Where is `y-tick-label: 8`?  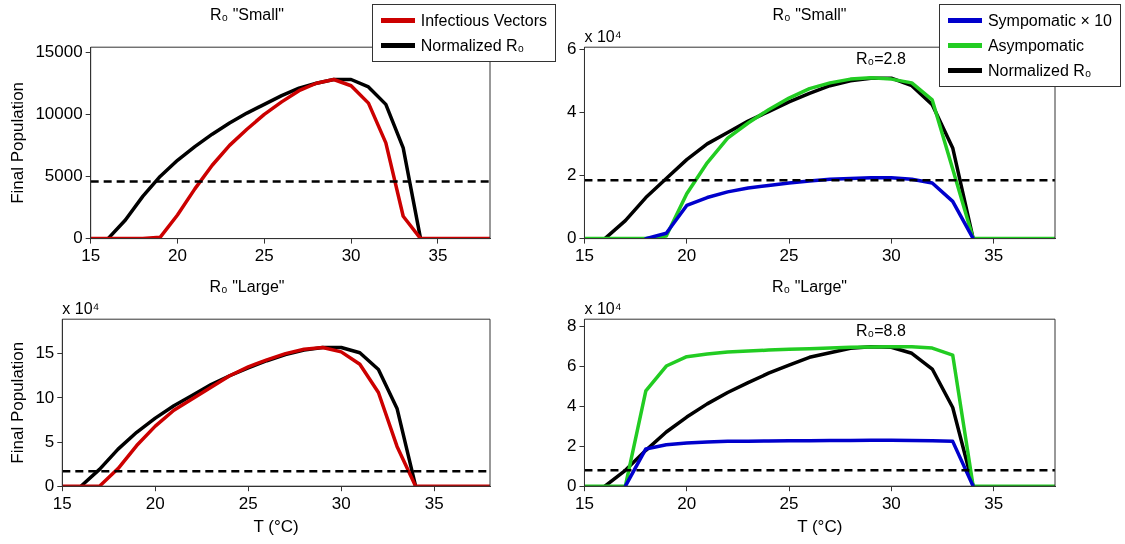
y-tick-label: 8 is located at coordinates (571, 326).